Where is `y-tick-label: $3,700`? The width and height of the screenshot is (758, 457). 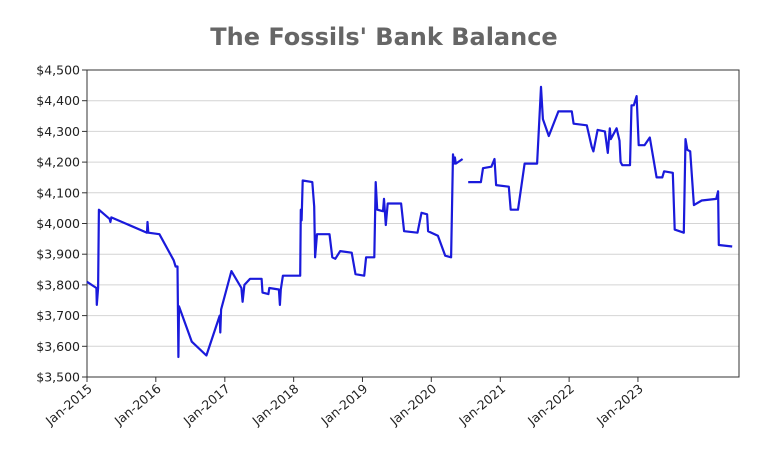 y-tick-label: $3,700 is located at coordinates (58, 315).